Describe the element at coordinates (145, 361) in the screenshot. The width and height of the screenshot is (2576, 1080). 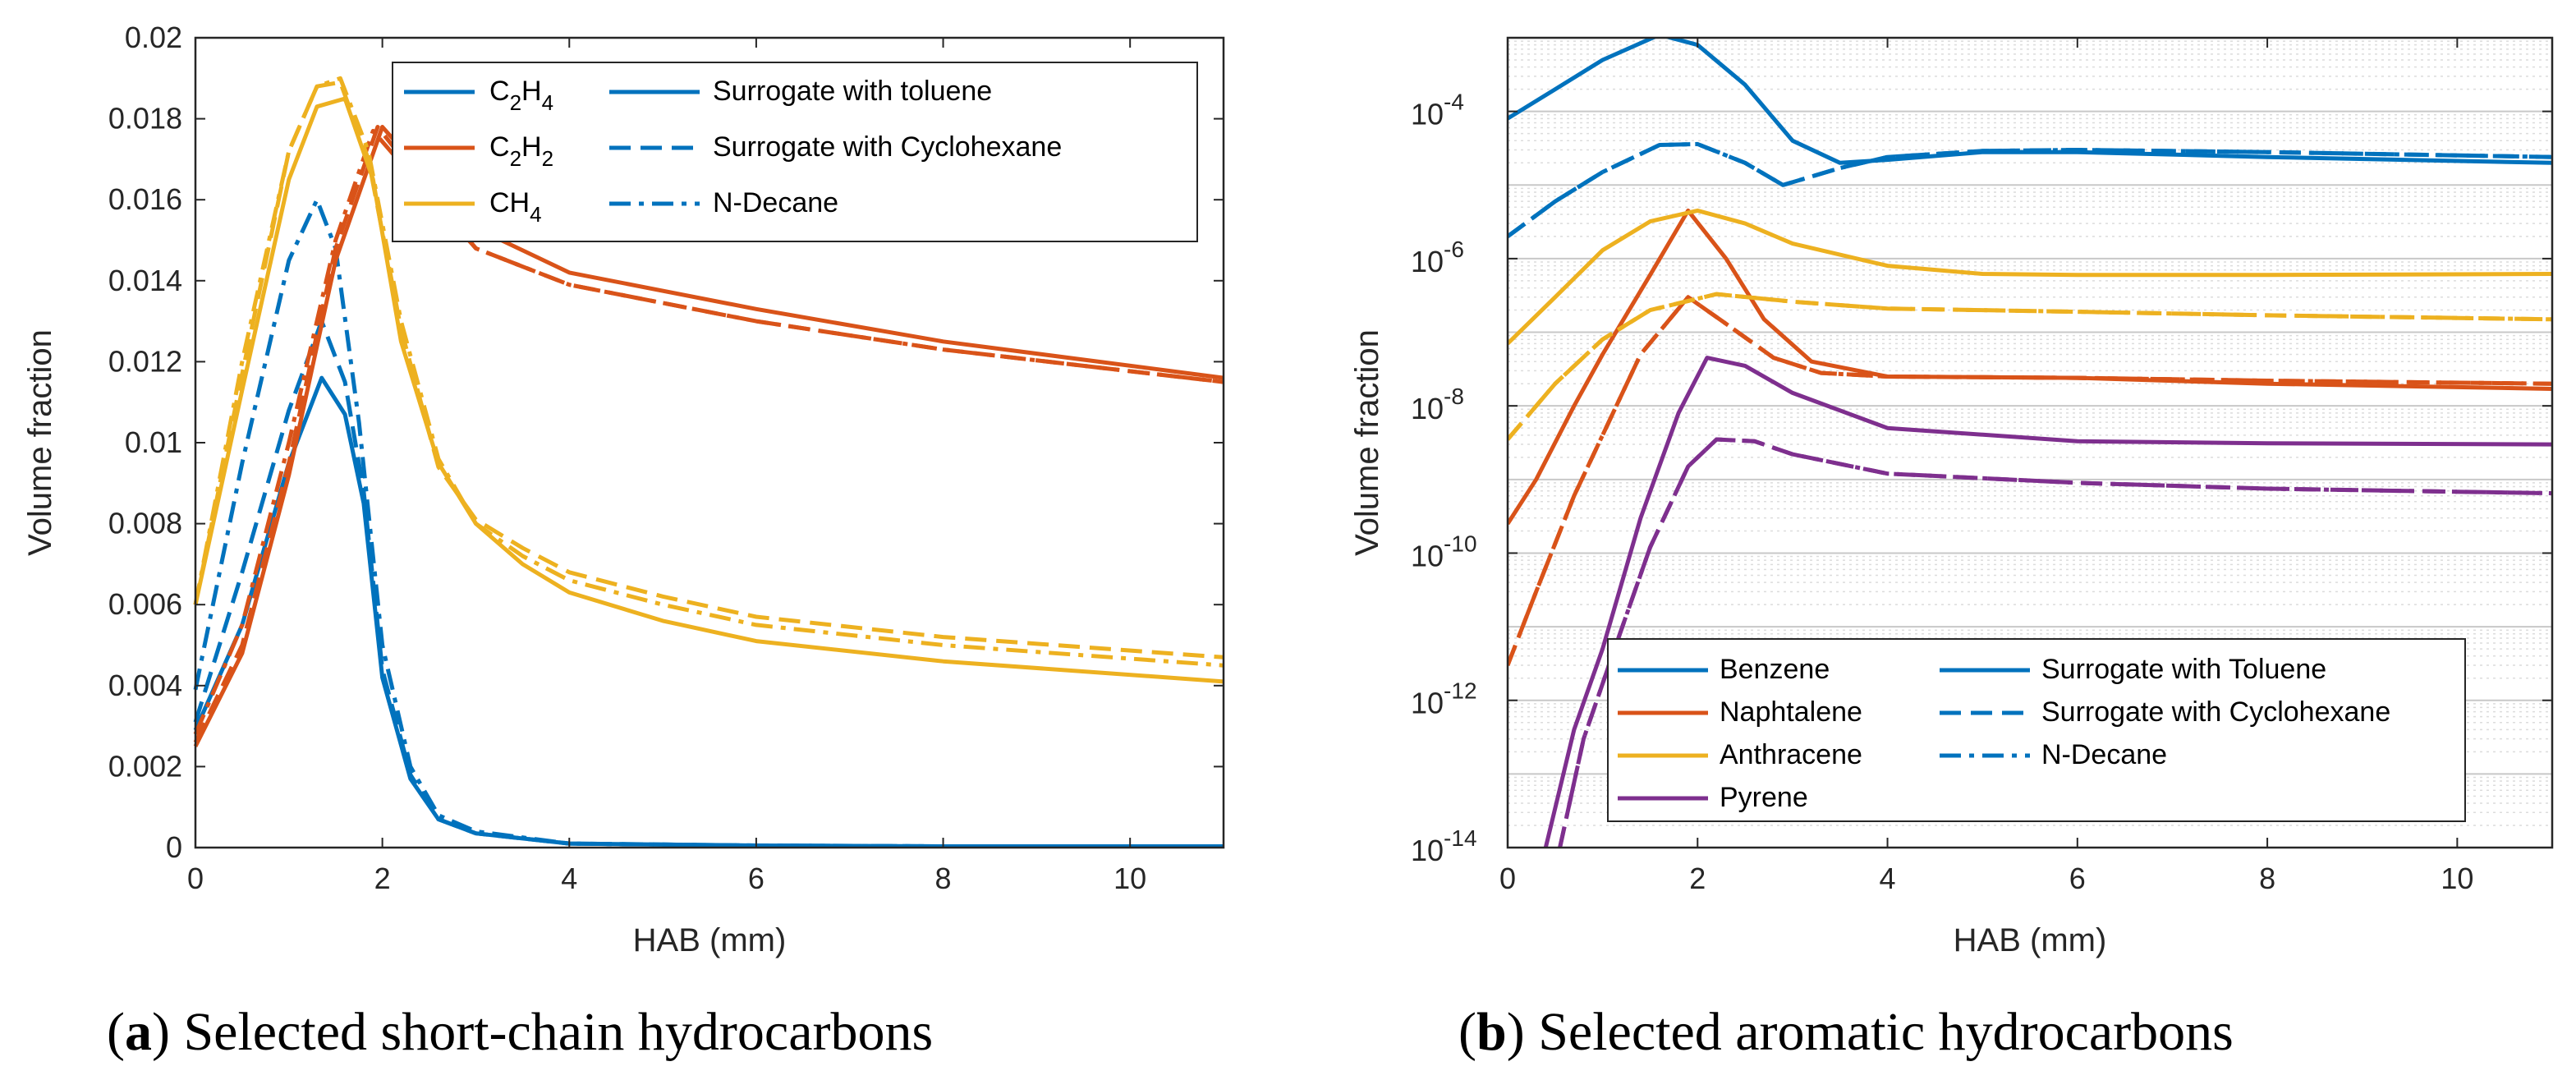
I see `panel-a-ytick-label: 0.012` at that location.